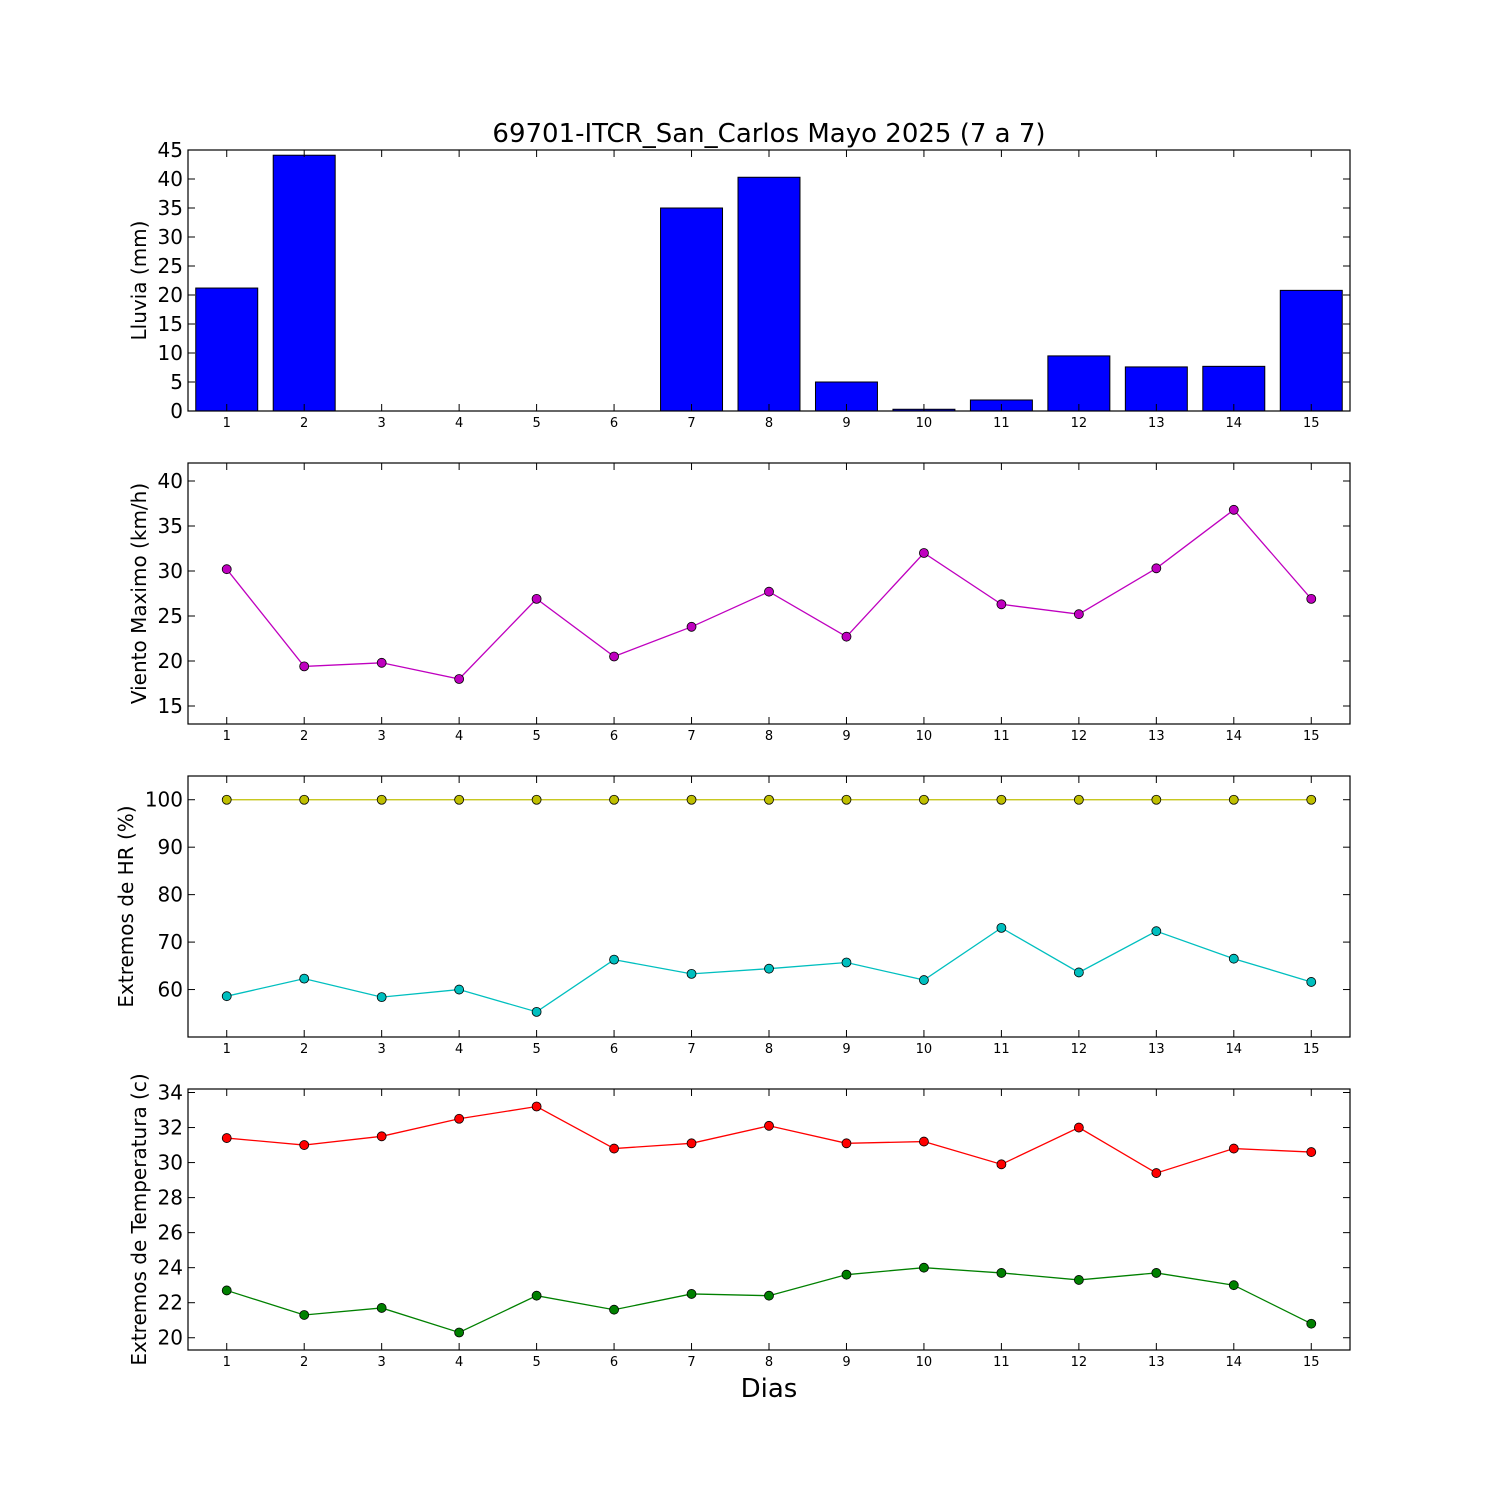 The image size is (1500, 1505). Describe the element at coordinates (170, 1198) in the screenshot. I see `y-tick-label: 28` at that location.